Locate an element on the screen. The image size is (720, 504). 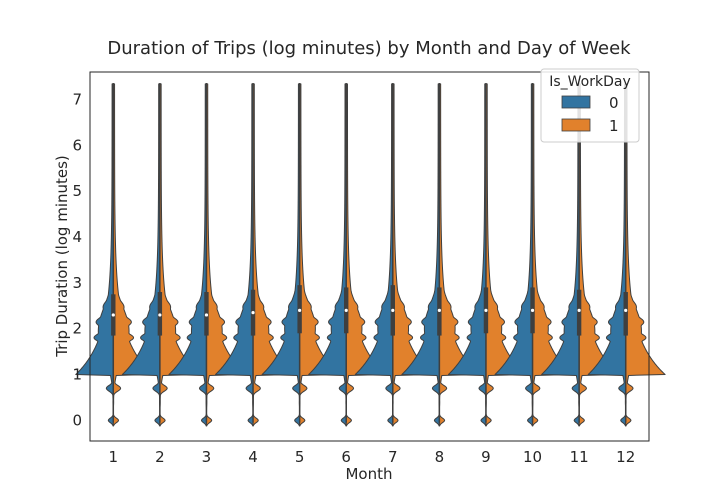
y-tick-label: 2 is located at coordinates (77, 329).